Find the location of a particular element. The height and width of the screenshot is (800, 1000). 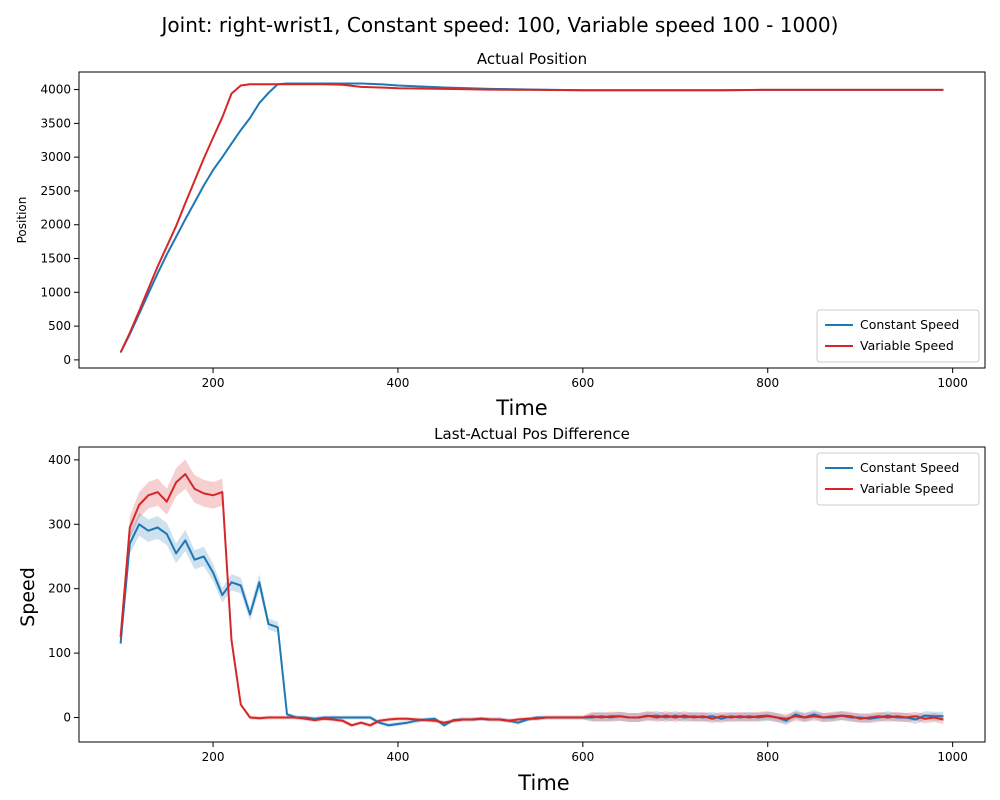

y-tick-label: 1500 is located at coordinates (55, 259).